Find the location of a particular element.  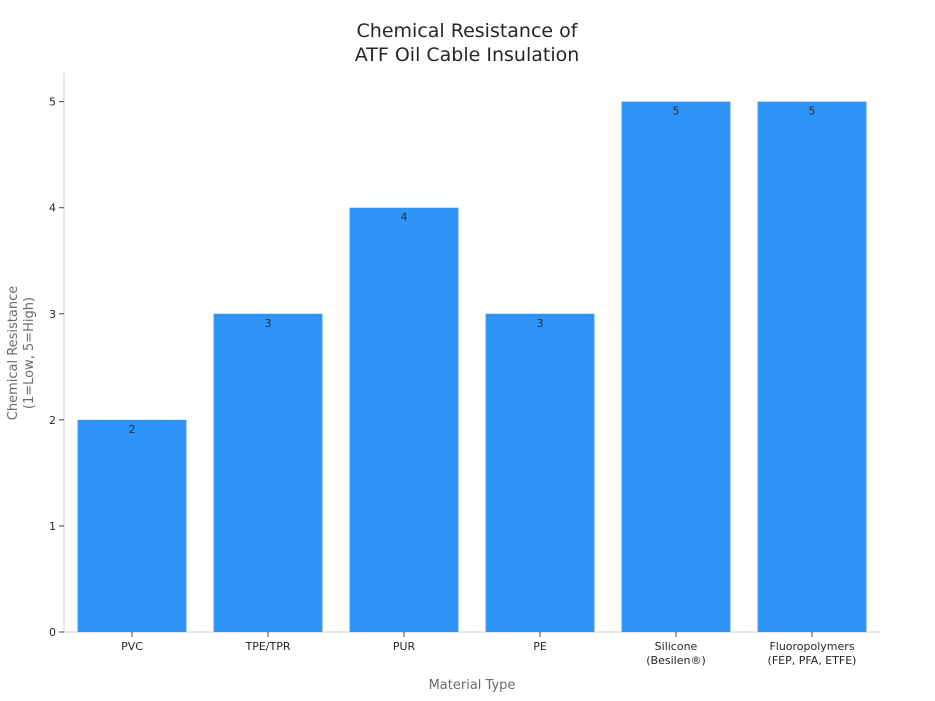

chart-title-line-2: ATF Oil Cable Insulation is located at coordinates (467, 55).